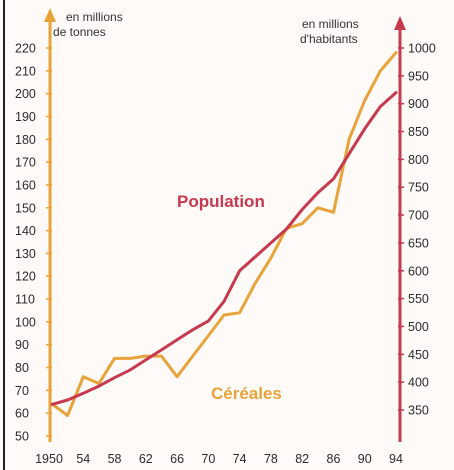  I want to click on x-tick-label: 62, so click(146, 459).